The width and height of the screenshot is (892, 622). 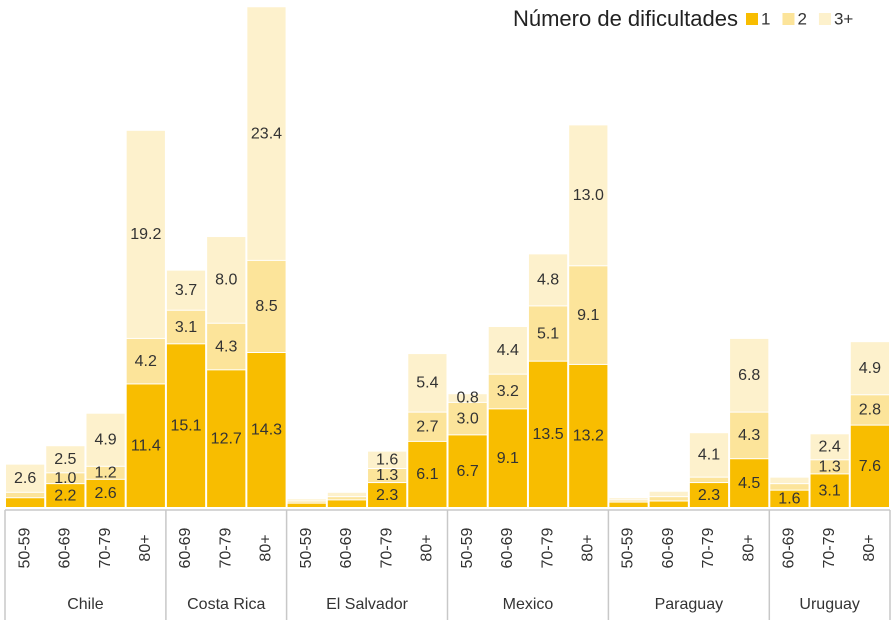 I want to click on value-label: 4.1, so click(x=709, y=455).